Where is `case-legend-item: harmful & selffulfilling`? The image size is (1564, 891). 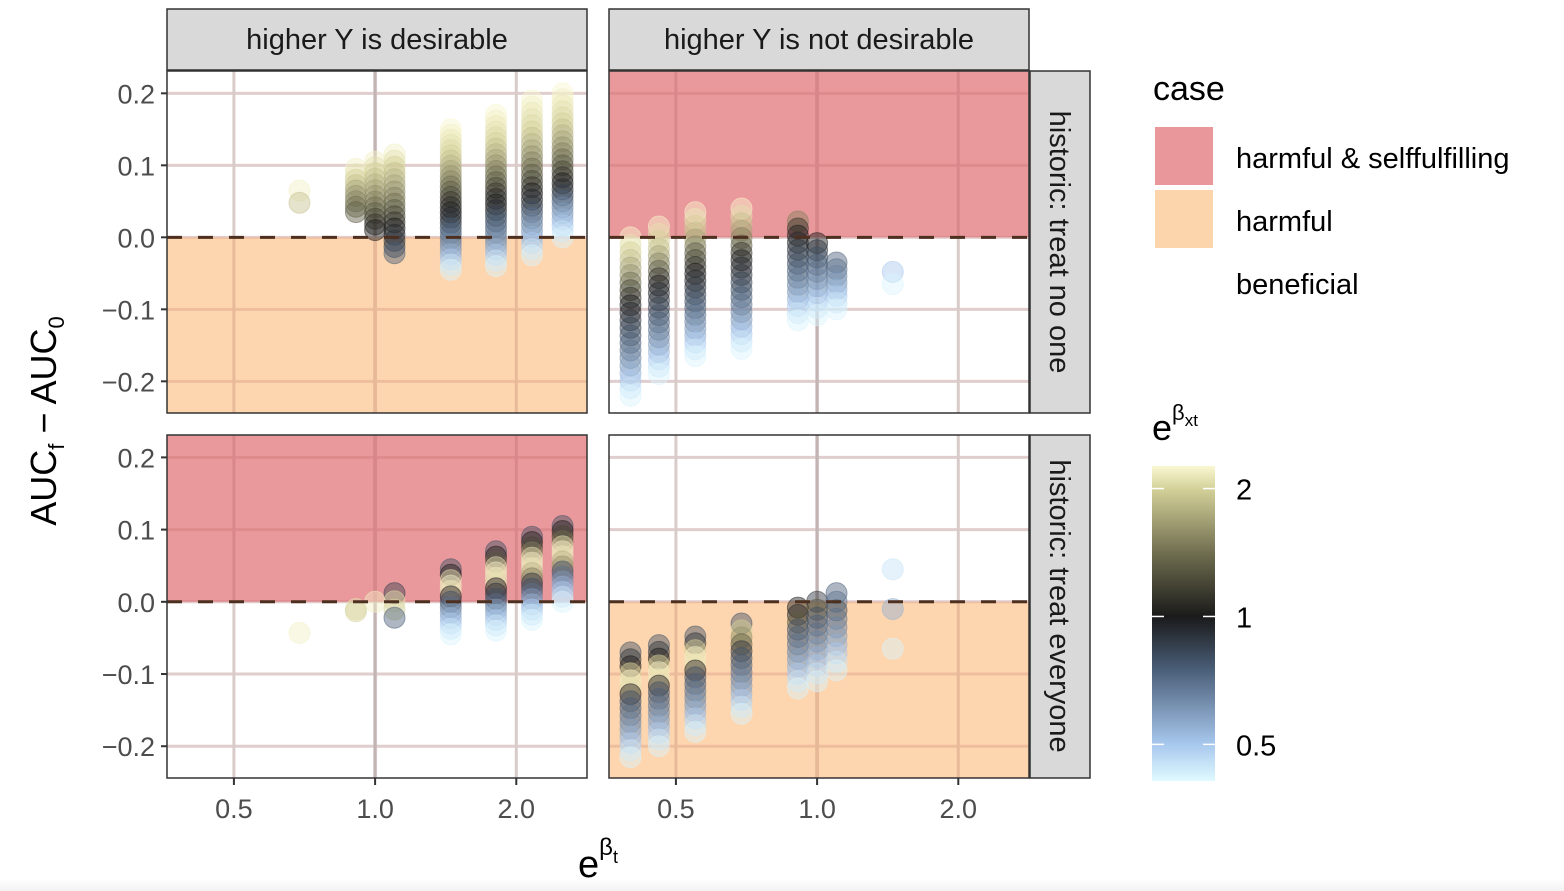 case-legend-item: harmful & selffulfilling is located at coordinates (1332, 156).